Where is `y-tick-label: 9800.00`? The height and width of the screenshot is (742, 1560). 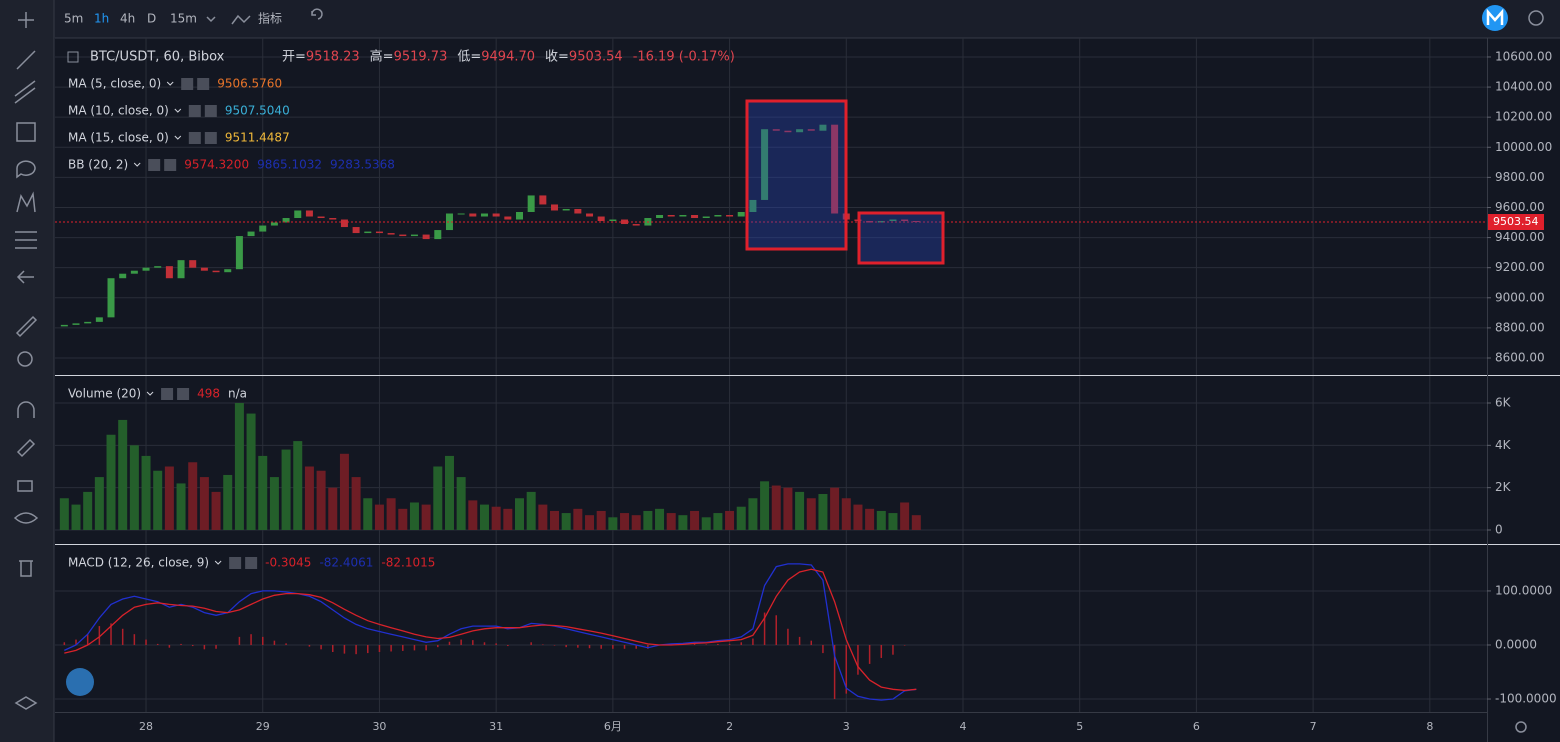
y-tick-label: 9800.00 is located at coordinates (1520, 177).